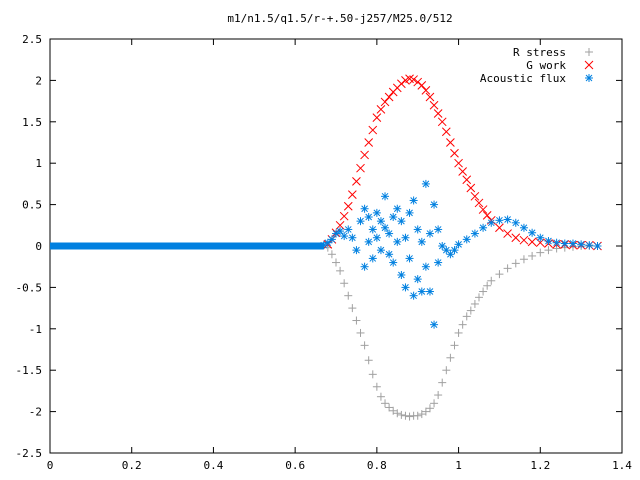 The image size is (640, 480). Describe the element at coordinates (523, 78) in the screenshot. I see `legend-label: Acoustic flux` at that location.